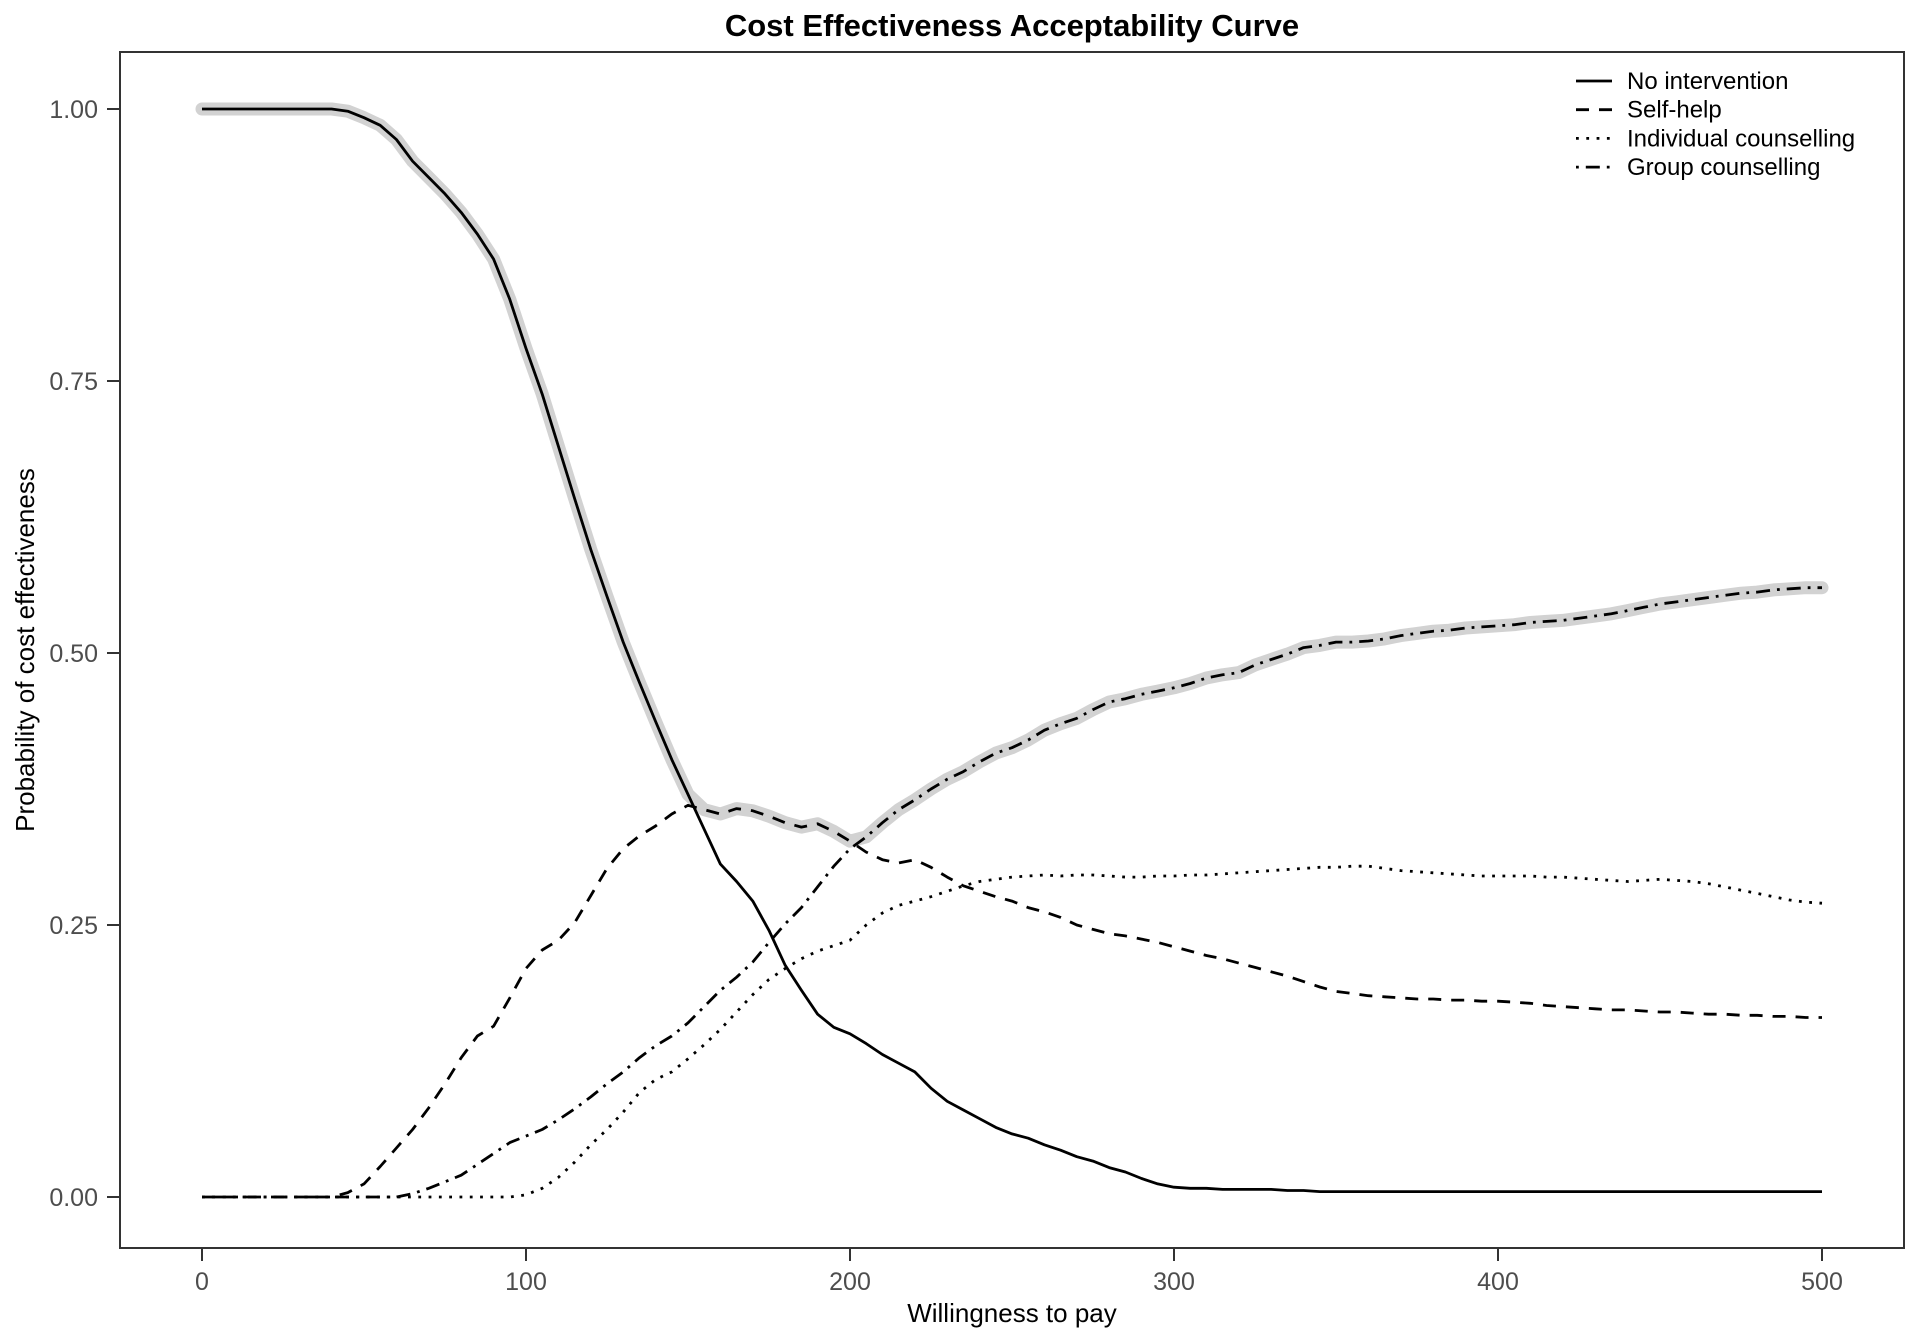 This screenshot has height=1344, width=1920. I want to click on x-tick-label-0: 0, so click(202, 1282).